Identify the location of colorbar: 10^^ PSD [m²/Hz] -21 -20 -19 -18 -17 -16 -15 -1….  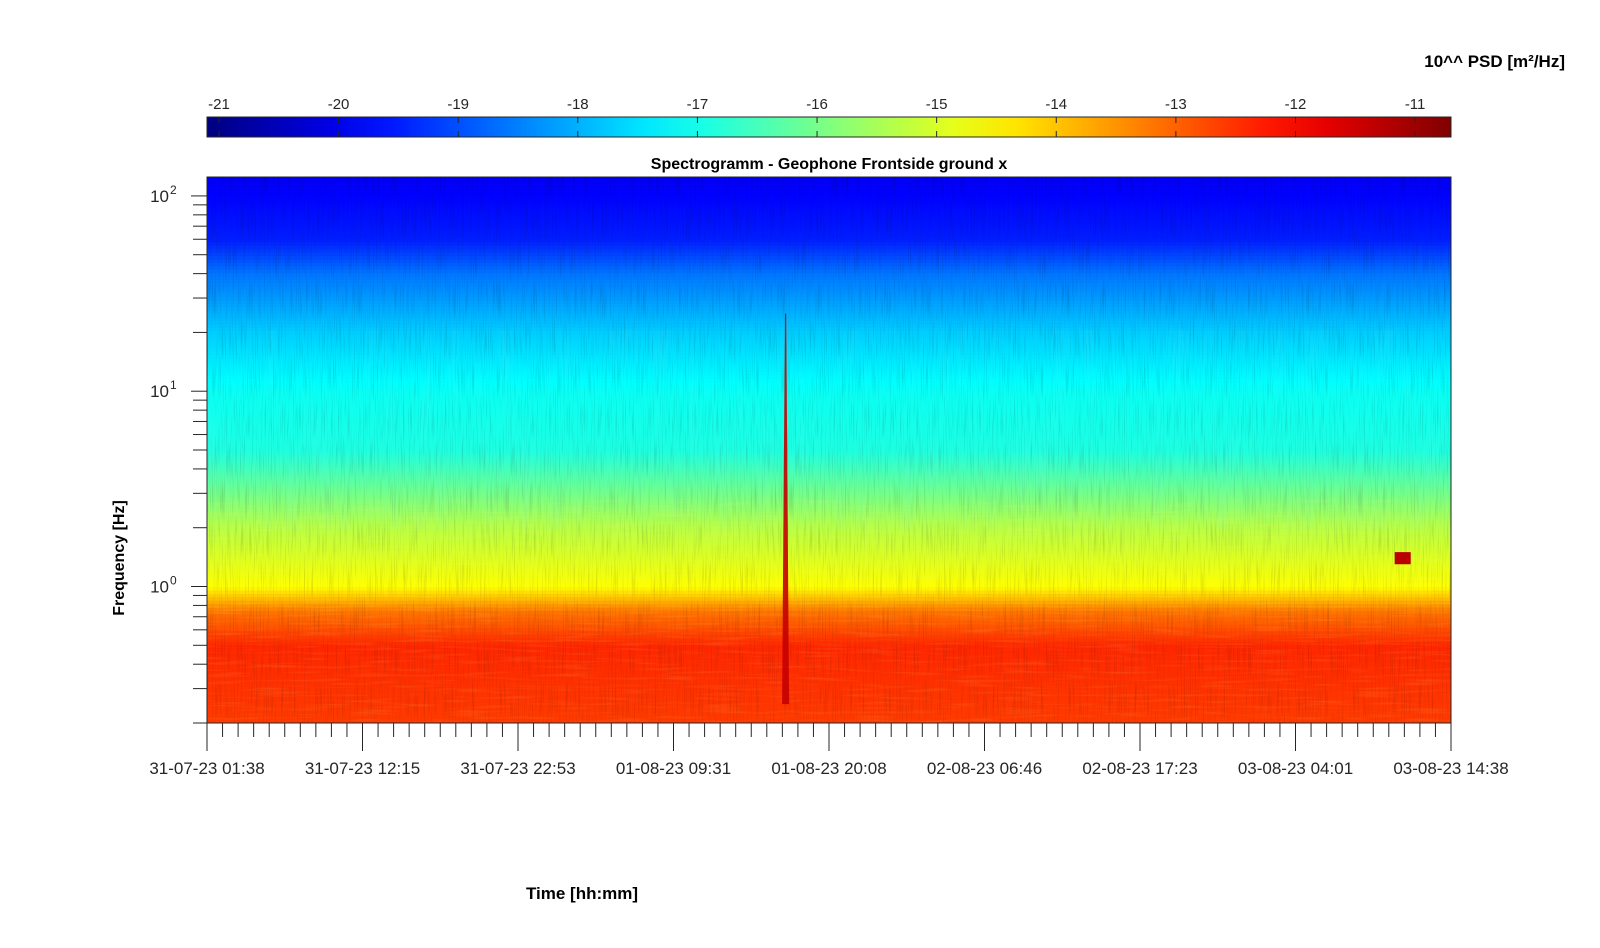
(885, 95).